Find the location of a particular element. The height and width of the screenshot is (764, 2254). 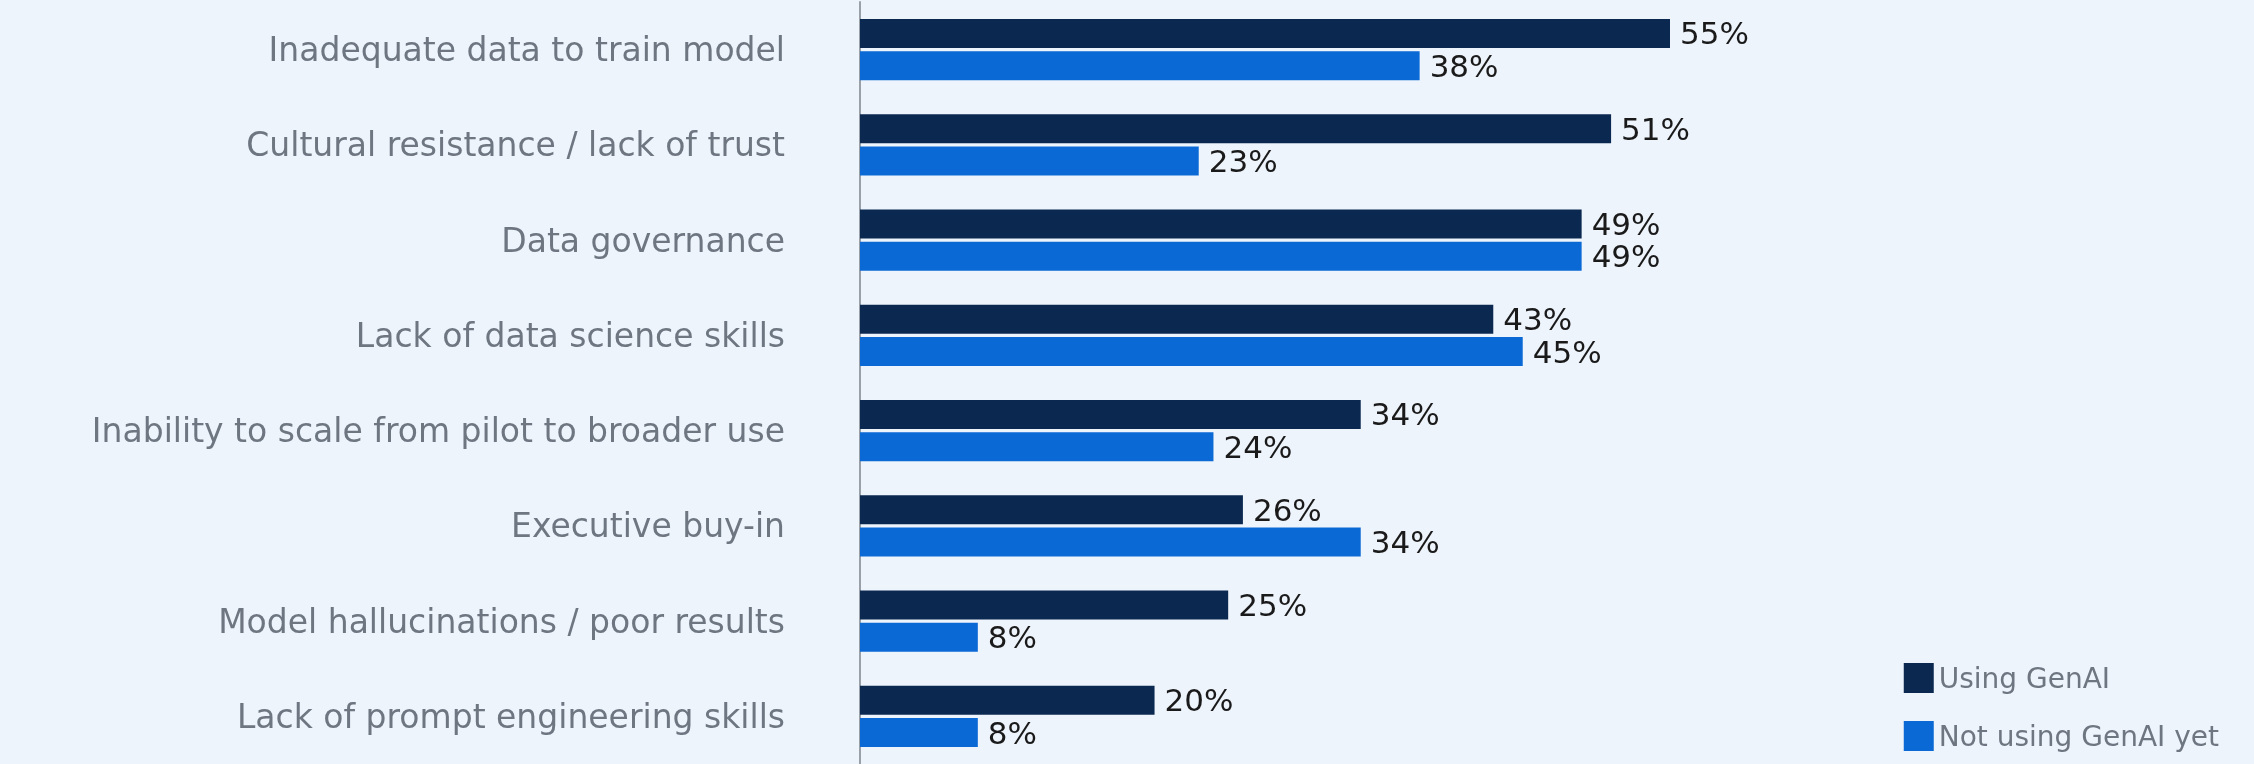

data-label: 24% is located at coordinates (1258, 446).